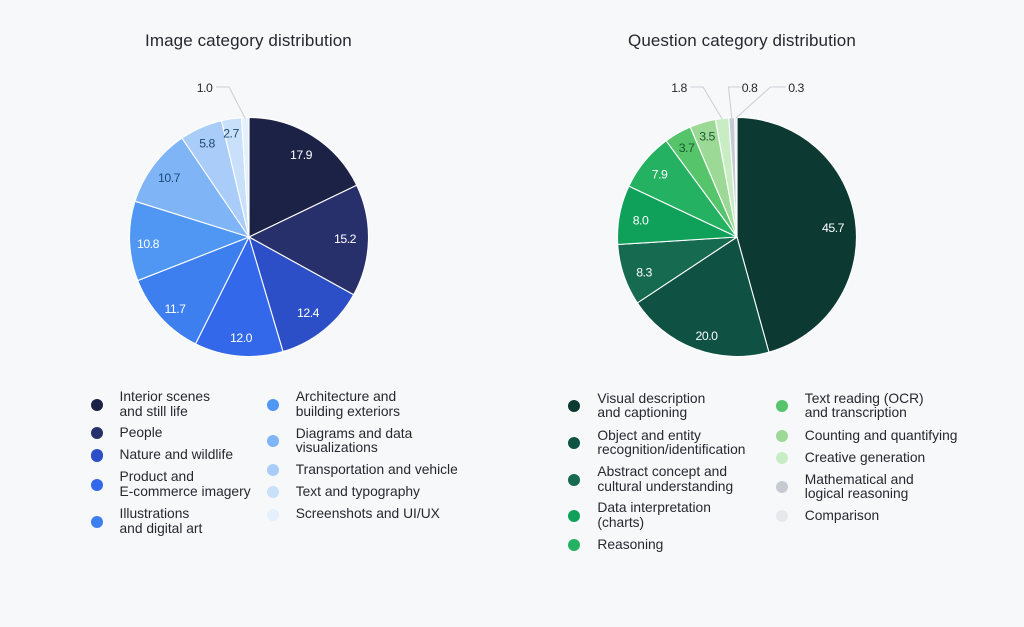 The width and height of the screenshot is (1024, 627). I want to click on svg-text: 3.7, so click(687, 148).